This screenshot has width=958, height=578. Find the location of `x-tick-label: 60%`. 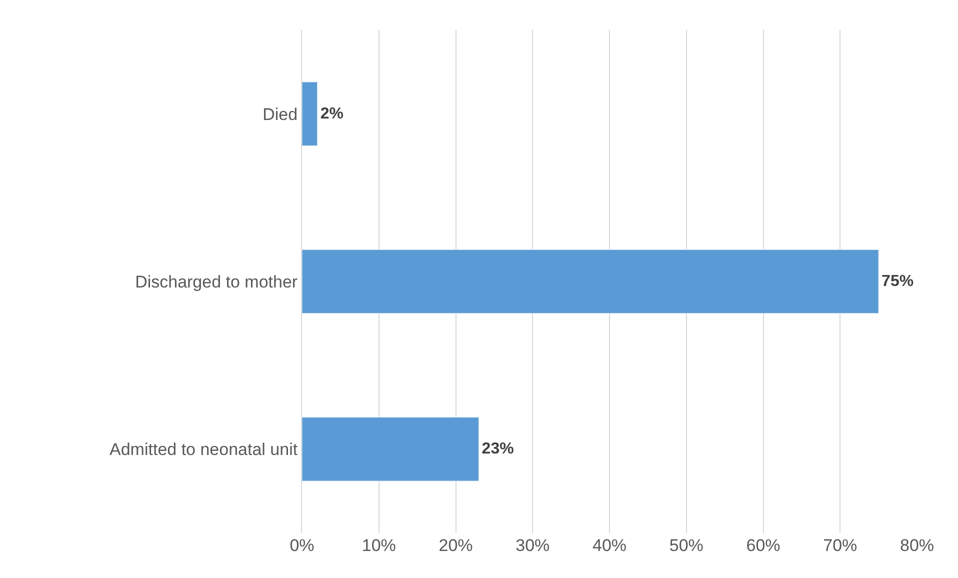

x-tick-label: 60% is located at coordinates (763, 545).